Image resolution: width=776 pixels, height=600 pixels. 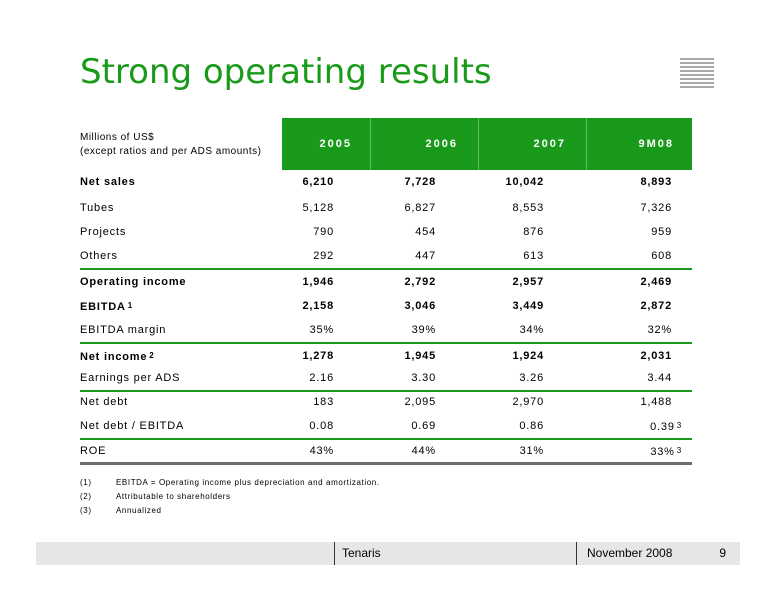 I want to click on table-row-roe: ROE 43% 44% 31% 33% 3, so click(x=386, y=451).